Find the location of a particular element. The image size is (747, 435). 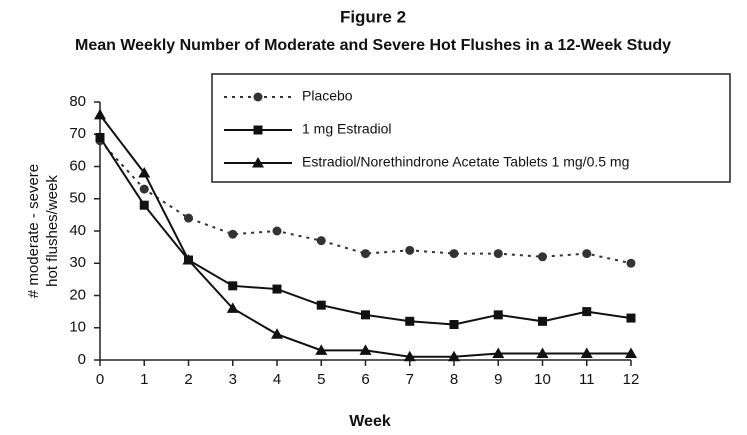

x-tick-label: 7 is located at coordinates (410, 379).